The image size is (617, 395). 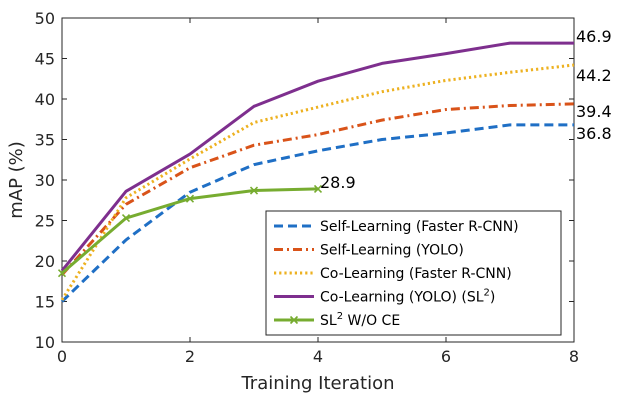 What do you see at coordinates (317, 383) in the screenshot?
I see `x-axis-label: Training Iteration` at bounding box center [317, 383].